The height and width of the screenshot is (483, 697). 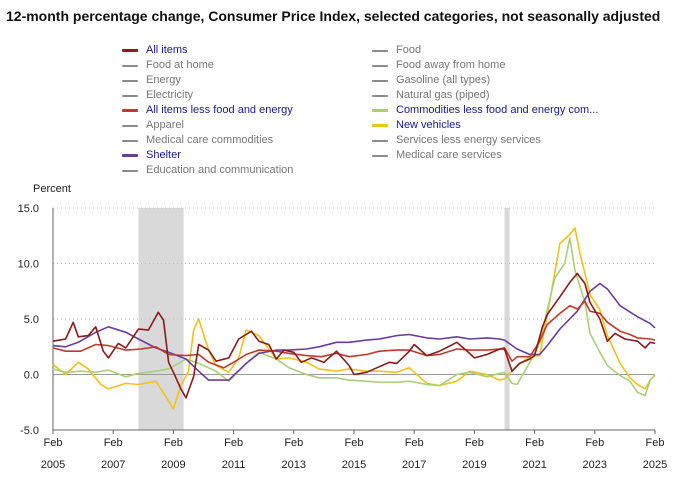 I want to click on y-axis-label: Percent, so click(x=52, y=189).